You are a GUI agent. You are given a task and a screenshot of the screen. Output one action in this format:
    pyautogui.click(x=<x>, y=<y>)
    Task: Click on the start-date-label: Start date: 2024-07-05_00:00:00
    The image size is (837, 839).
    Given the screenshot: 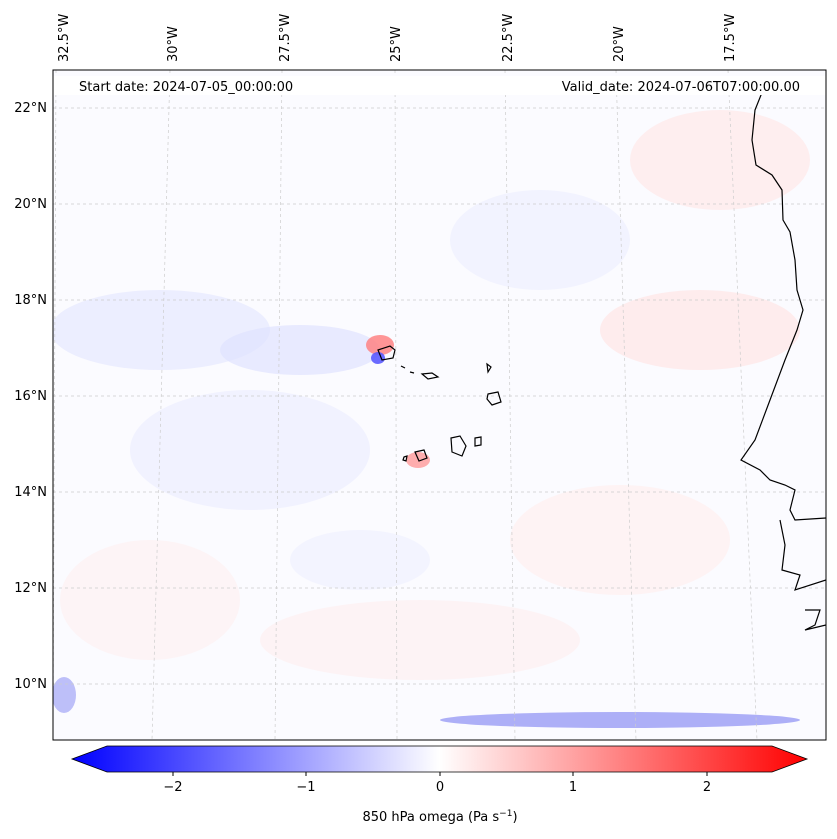 What is the action you would take?
    pyautogui.click(x=186, y=87)
    